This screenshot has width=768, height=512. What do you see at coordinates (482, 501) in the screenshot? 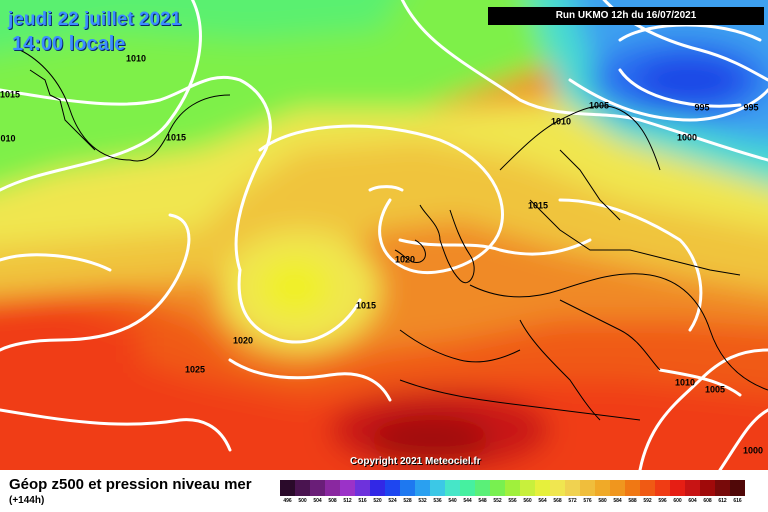
I see `scale-tick-label: 548` at bounding box center [482, 501].